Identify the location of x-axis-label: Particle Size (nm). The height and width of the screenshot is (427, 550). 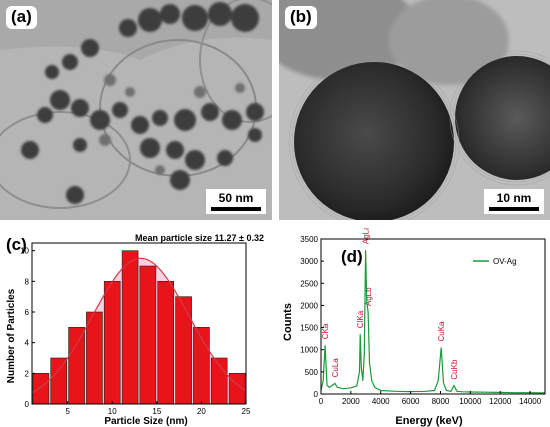
(145, 421).